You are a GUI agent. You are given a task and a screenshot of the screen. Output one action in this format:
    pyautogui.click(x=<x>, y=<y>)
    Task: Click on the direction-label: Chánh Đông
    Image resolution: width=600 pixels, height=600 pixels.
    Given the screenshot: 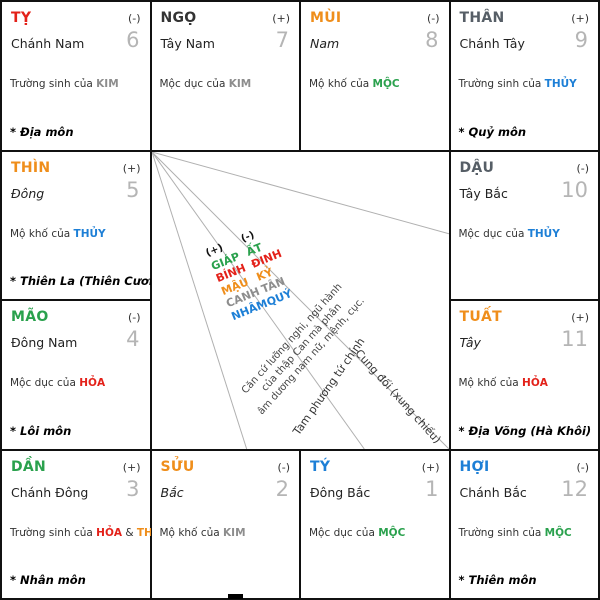 What is the action you would take?
    pyautogui.click(x=50, y=492)
    